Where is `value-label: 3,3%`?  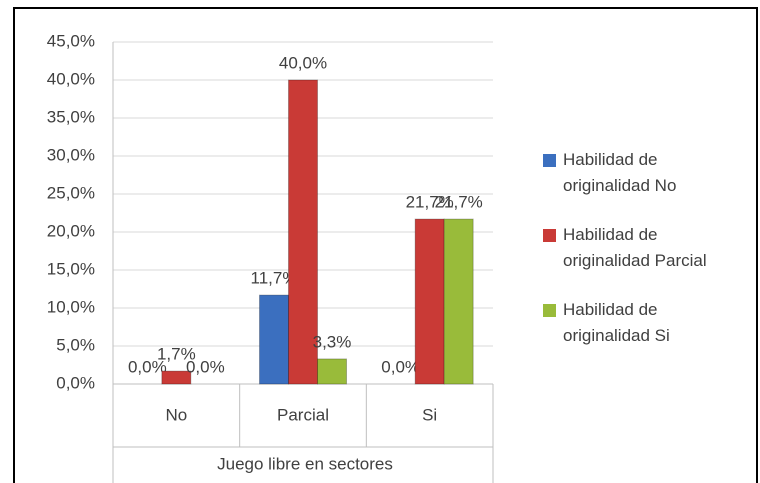 value-label: 3,3% is located at coordinates (332, 341).